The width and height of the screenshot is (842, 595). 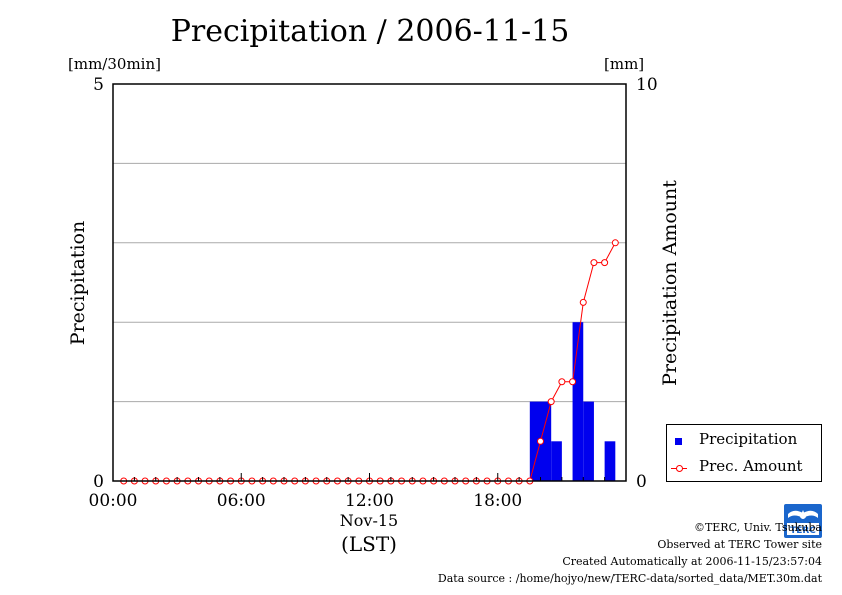 What do you see at coordinates (114, 64) in the screenshot?
I see `left-axis-unit: [mm/30min]` at bounding box center [114, 64].